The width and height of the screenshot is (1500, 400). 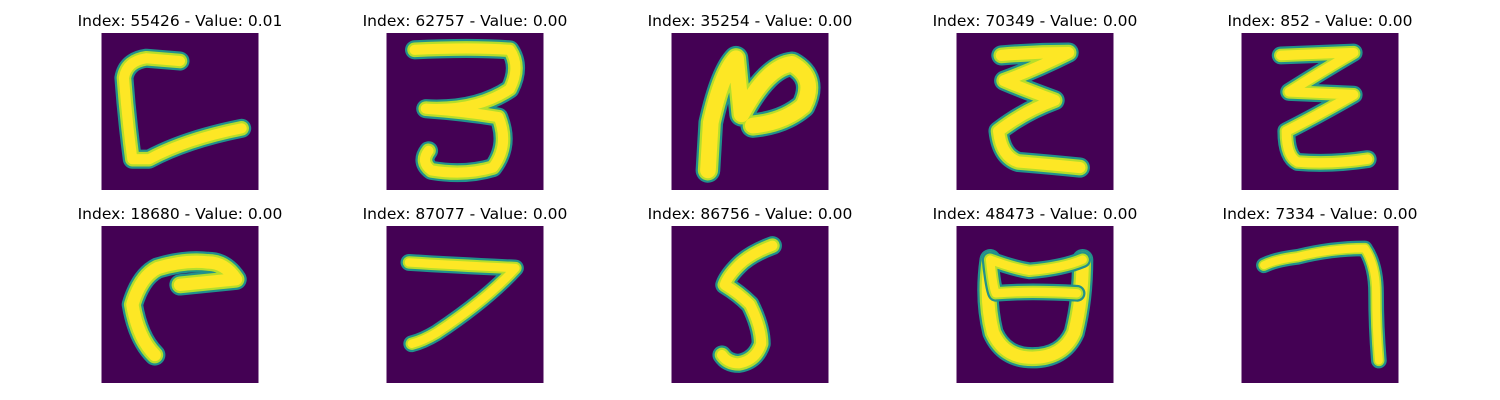 I want to click on panel-5: Index: 852 - Value: 0.00, so click(x=1320, y=101).